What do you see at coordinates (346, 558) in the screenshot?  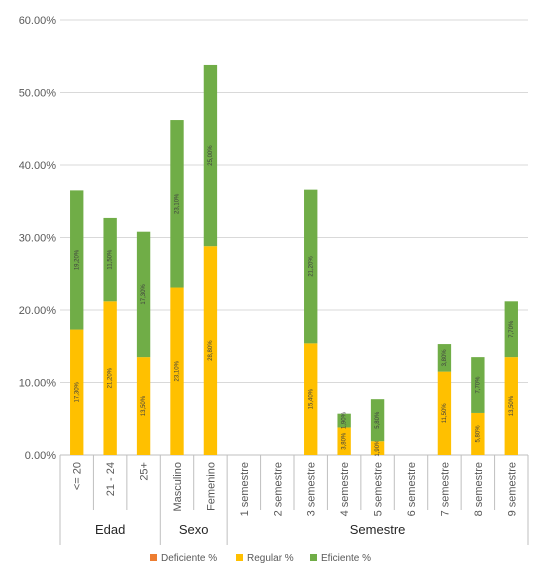 I see `legend-label: Eficiente %` at bounding box center [346, 558].